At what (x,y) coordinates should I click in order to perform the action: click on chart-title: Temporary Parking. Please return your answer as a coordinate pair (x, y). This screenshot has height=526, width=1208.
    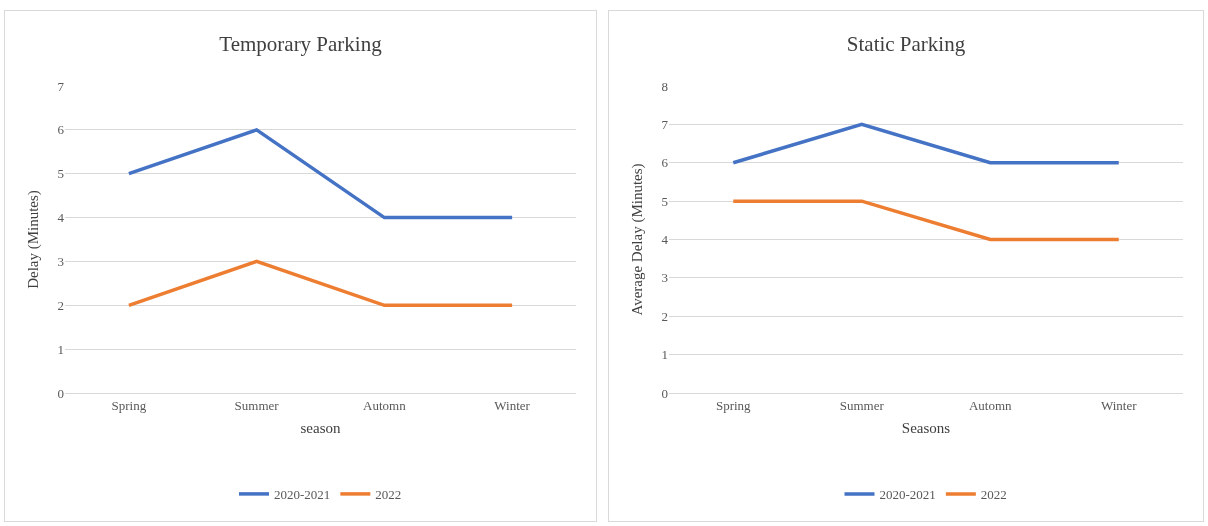
    Looking at the image, I should click on (301, 44).